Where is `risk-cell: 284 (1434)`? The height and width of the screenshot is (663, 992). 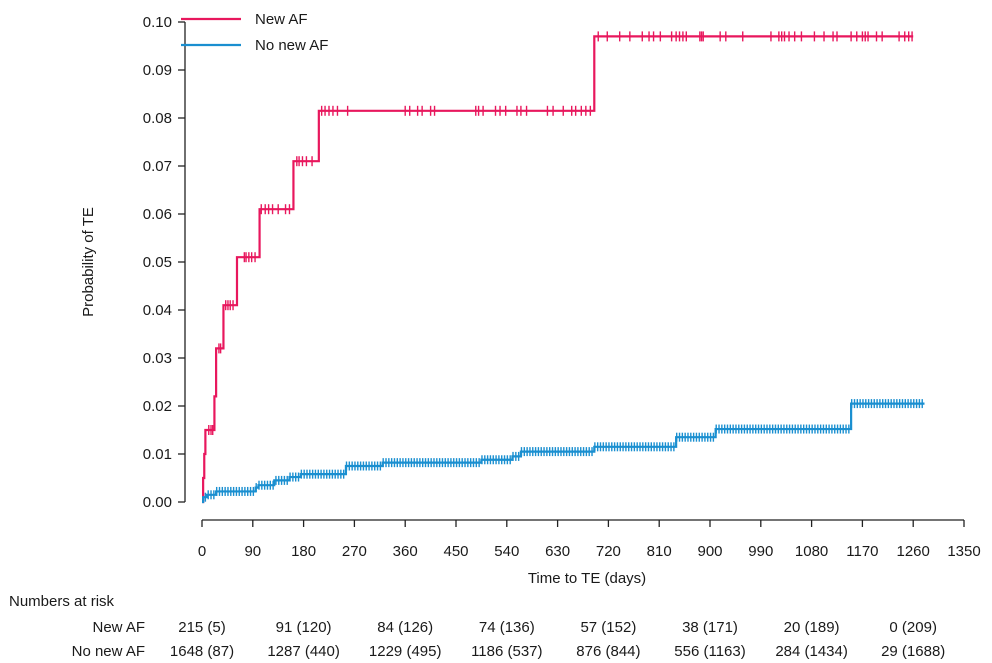 risk-cell: 284 (1434) is located at coordinates (811, 651).